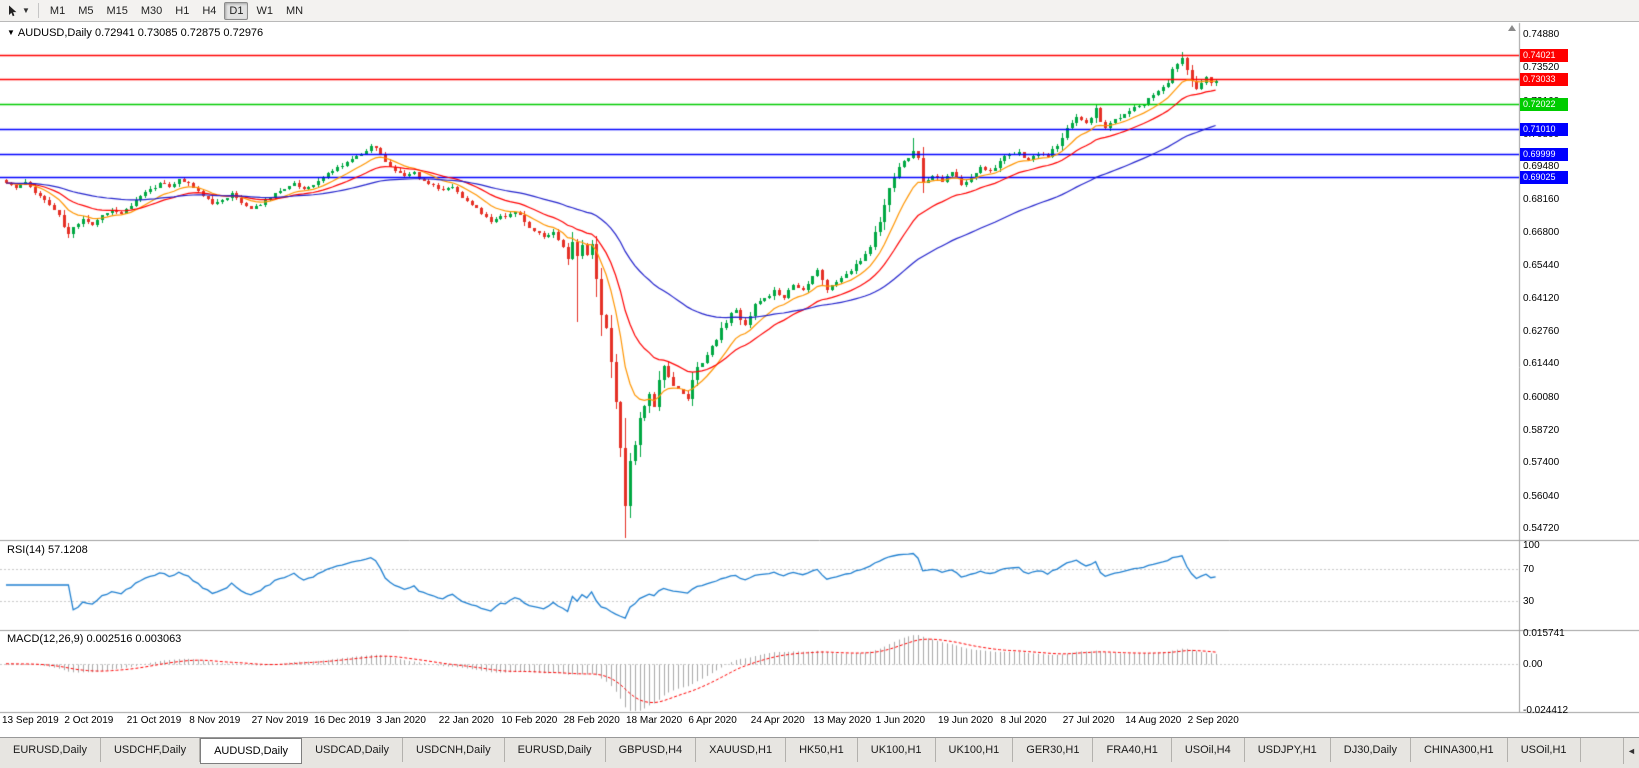  Describe the element at coordinates (1370, 750) in the screenshot. I see `chart-tab-dj30-daily: DJ30,Daily` at that location.